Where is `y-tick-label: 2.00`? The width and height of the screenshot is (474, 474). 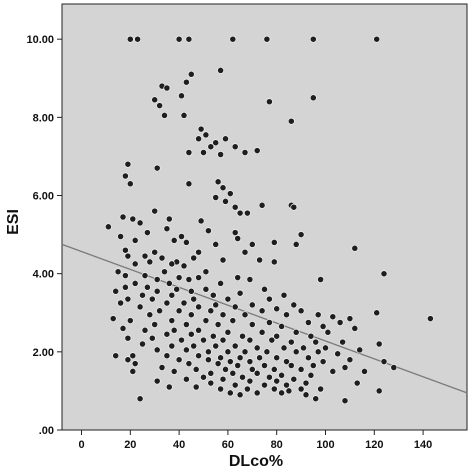 y-tick-label: 2.00 is located at coordinates (43, 353).